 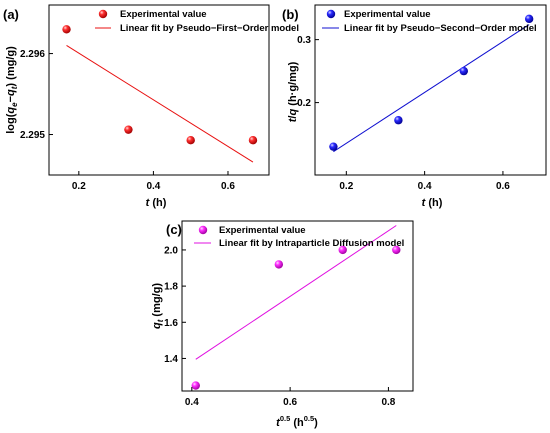 What do you see at coordinates (331, 14) in the screenshot?
I see `legend-marker-points-b` at bounding box center [331, 14].